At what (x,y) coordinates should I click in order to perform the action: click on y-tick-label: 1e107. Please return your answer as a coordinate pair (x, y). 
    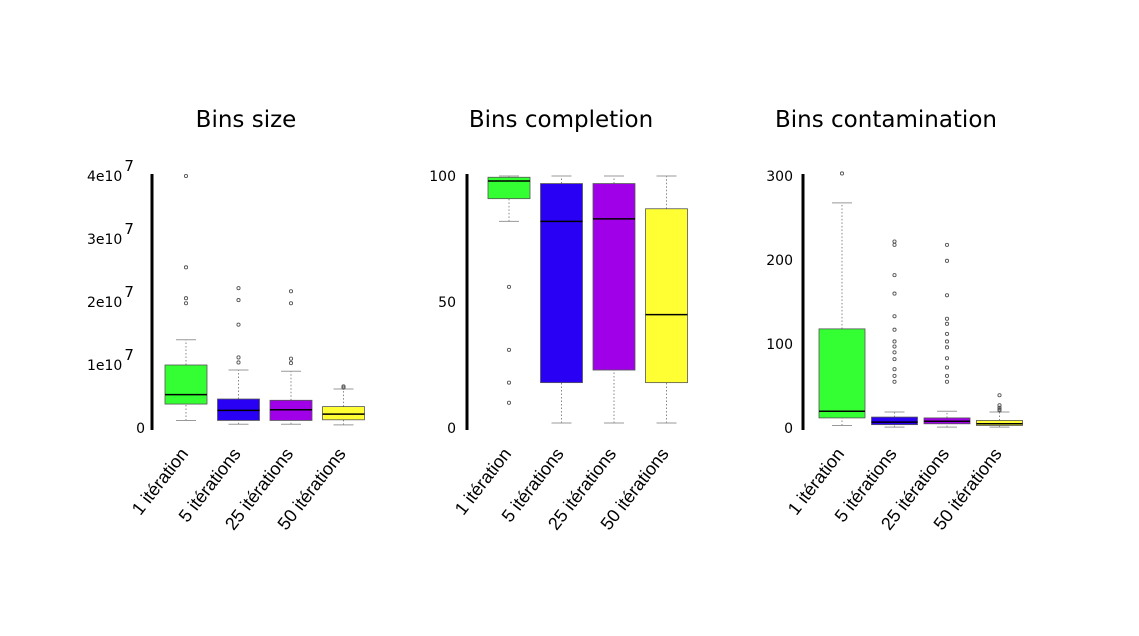
    Looking at the image, I should click on (110, 360).